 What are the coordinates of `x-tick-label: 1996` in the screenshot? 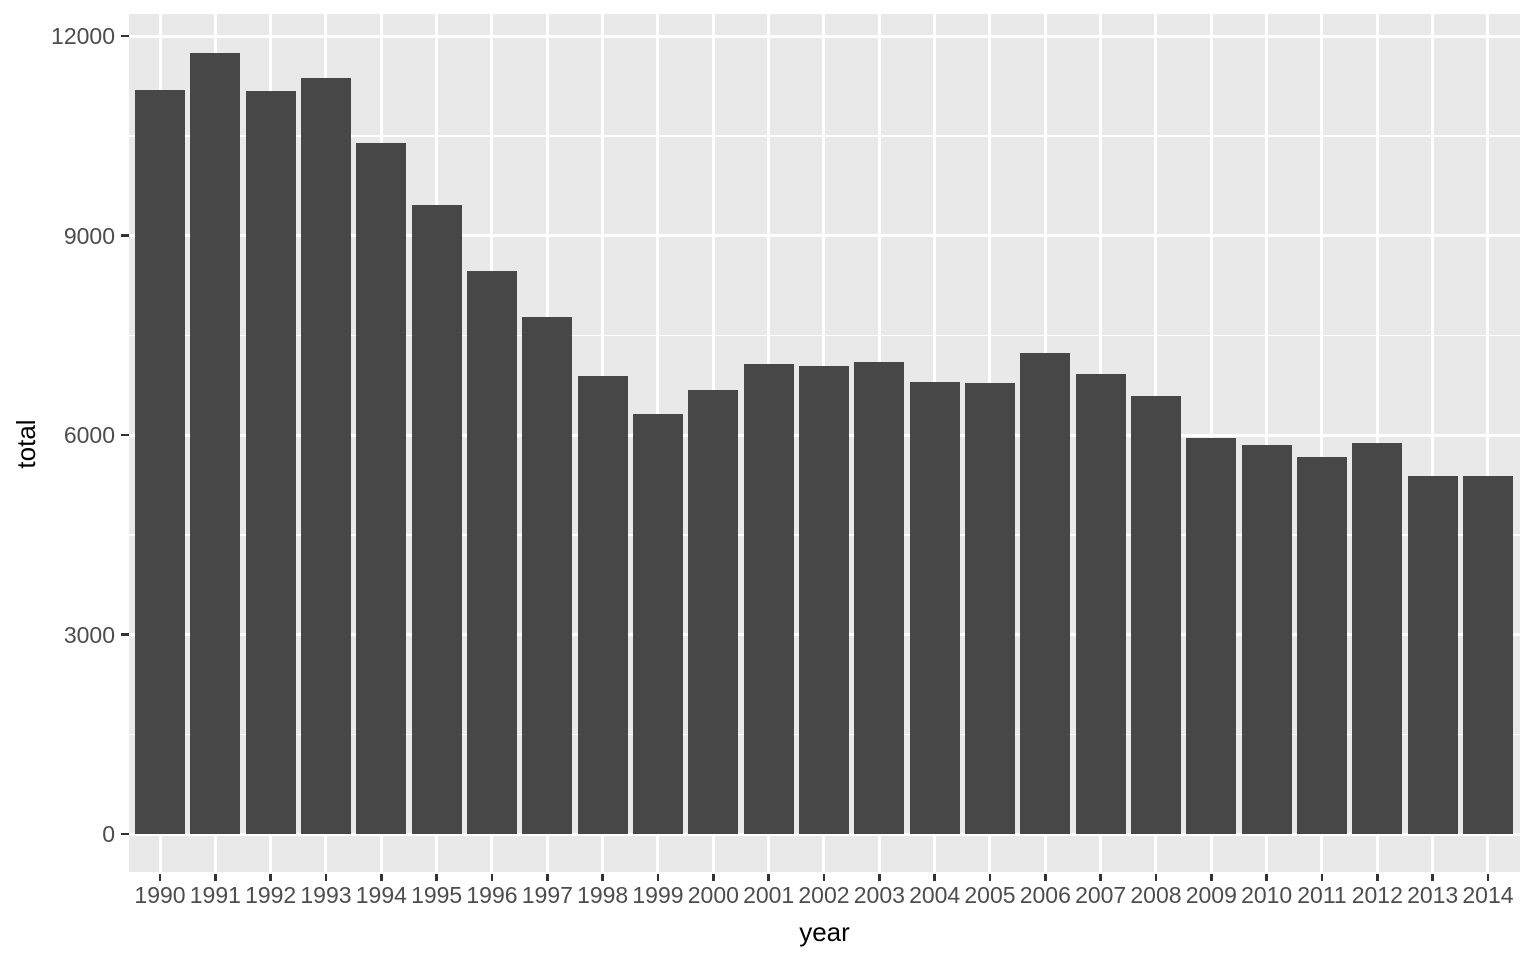 It's located at (492, 895).